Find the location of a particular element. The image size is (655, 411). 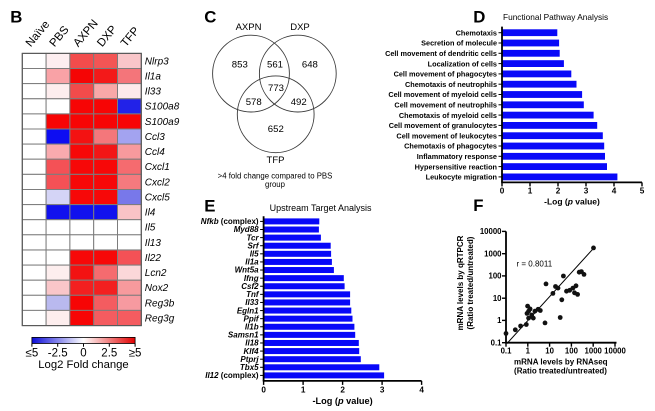

svg-text: DXP is located at coordinates (300, 27).